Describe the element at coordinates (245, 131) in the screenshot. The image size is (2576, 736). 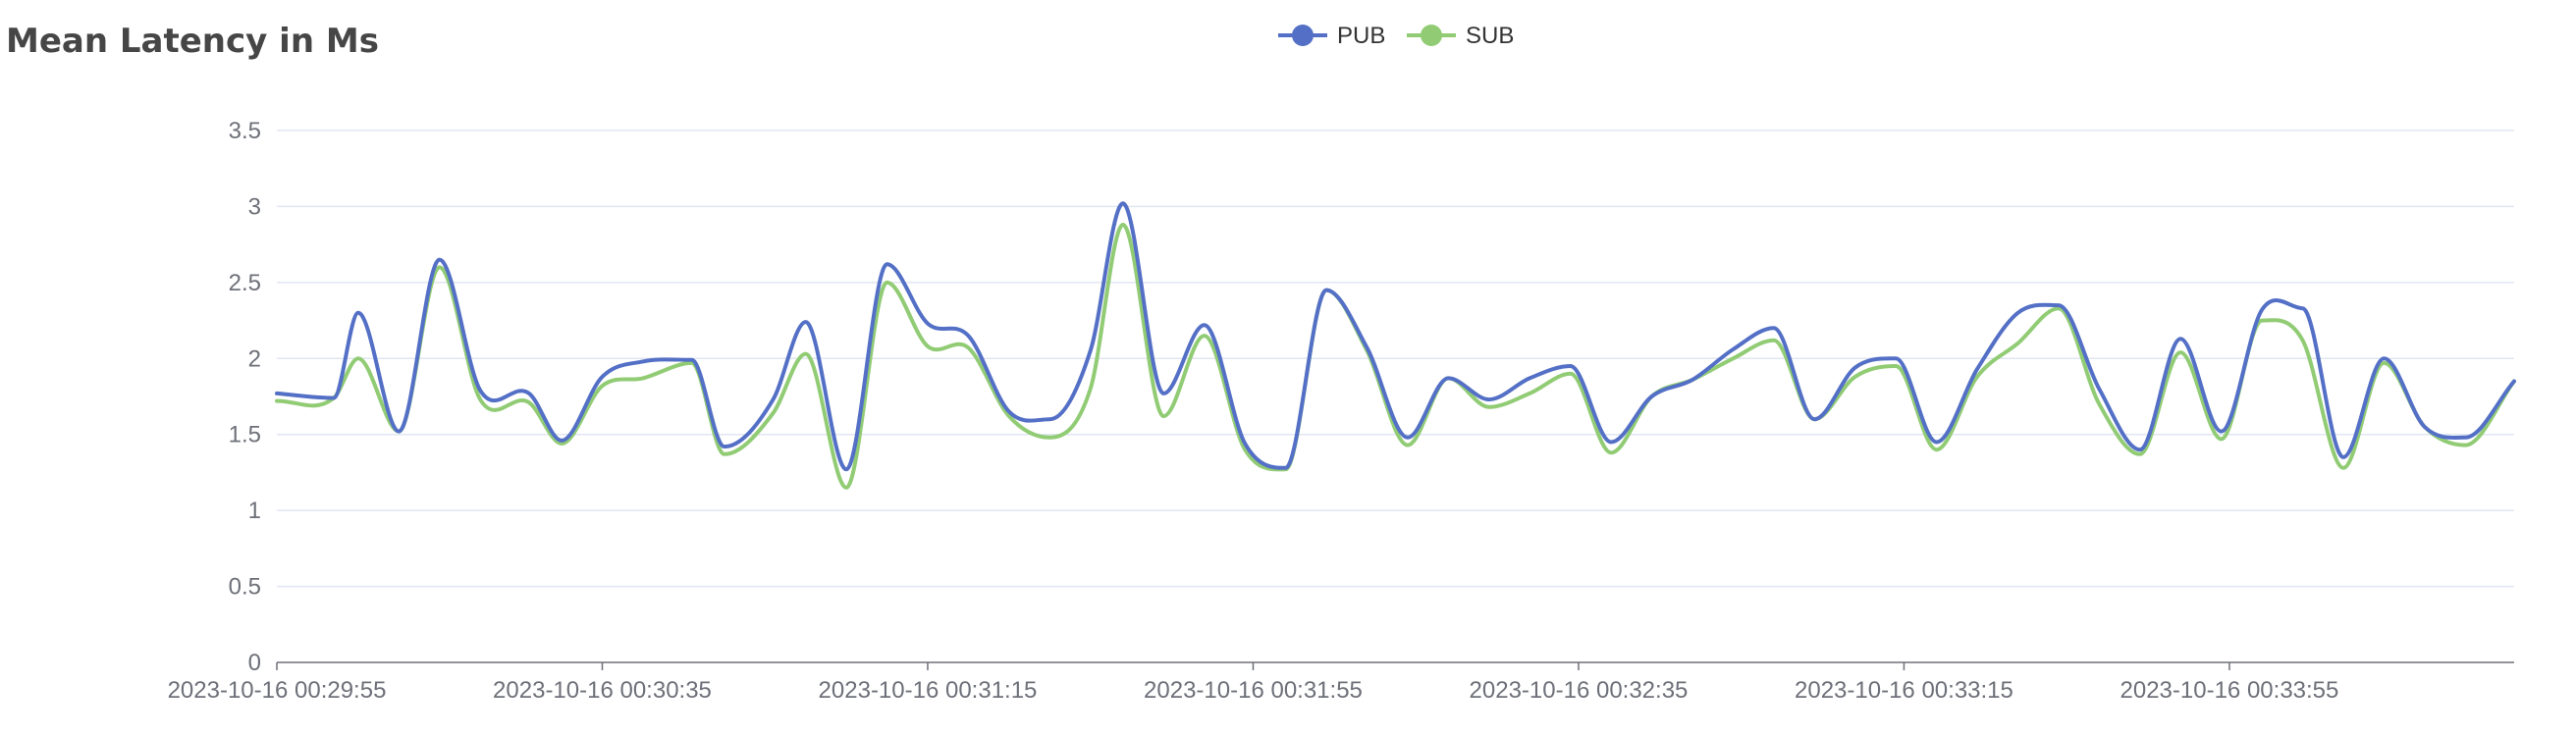
I see `y-tick-label: 3.5` at that location.